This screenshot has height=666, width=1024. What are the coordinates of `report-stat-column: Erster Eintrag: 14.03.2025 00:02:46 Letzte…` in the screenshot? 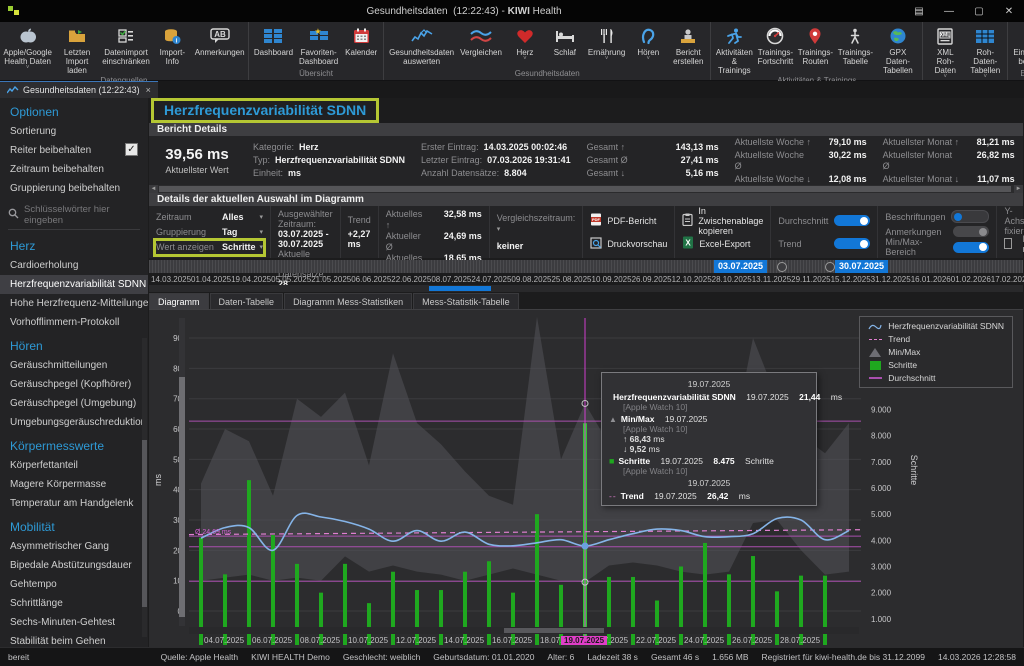 It's located at (496, 160).